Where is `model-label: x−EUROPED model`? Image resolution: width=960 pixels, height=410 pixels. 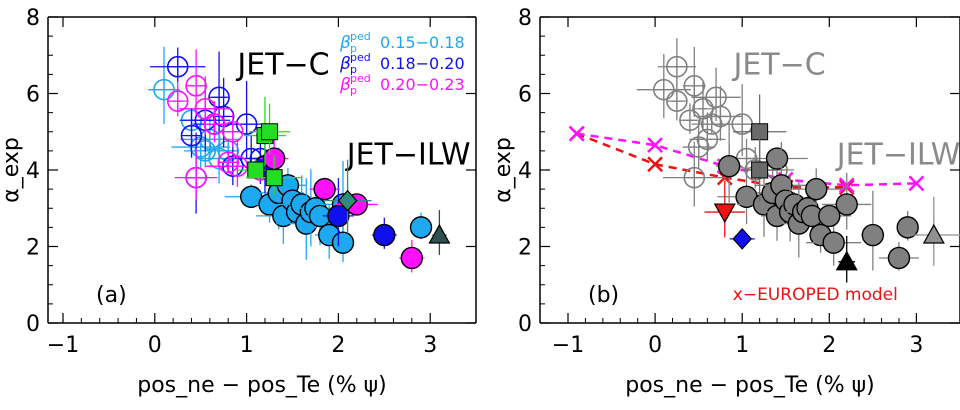
model-label: x−EUROPED model is located at coordinates (815, 295).